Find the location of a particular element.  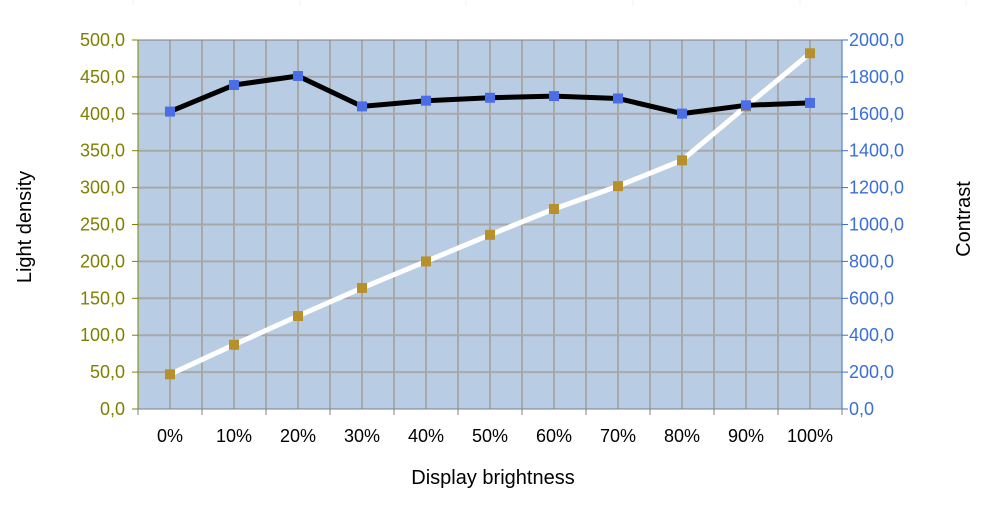

left-tick-label: 500,0 is located at coordinates (102, 40).